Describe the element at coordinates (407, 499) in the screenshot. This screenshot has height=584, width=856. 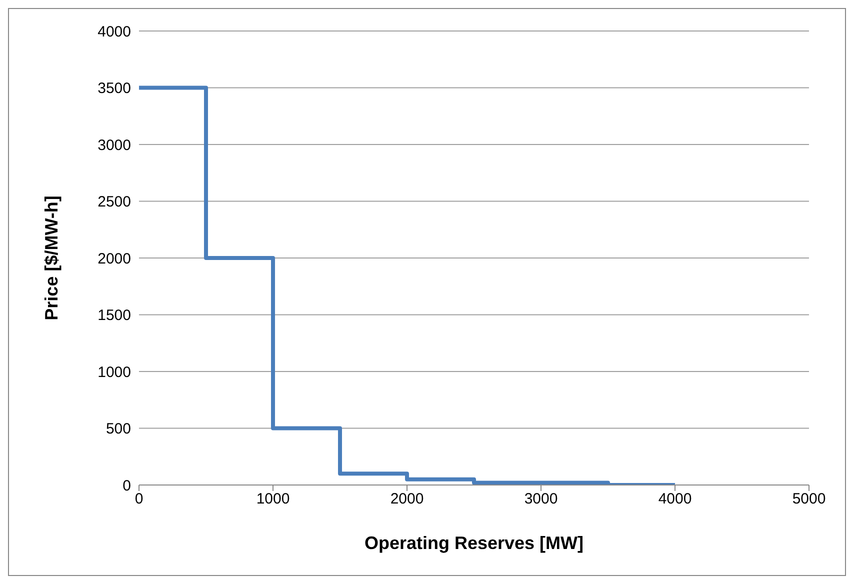
I see `x-tick-label: 2000` at that location.